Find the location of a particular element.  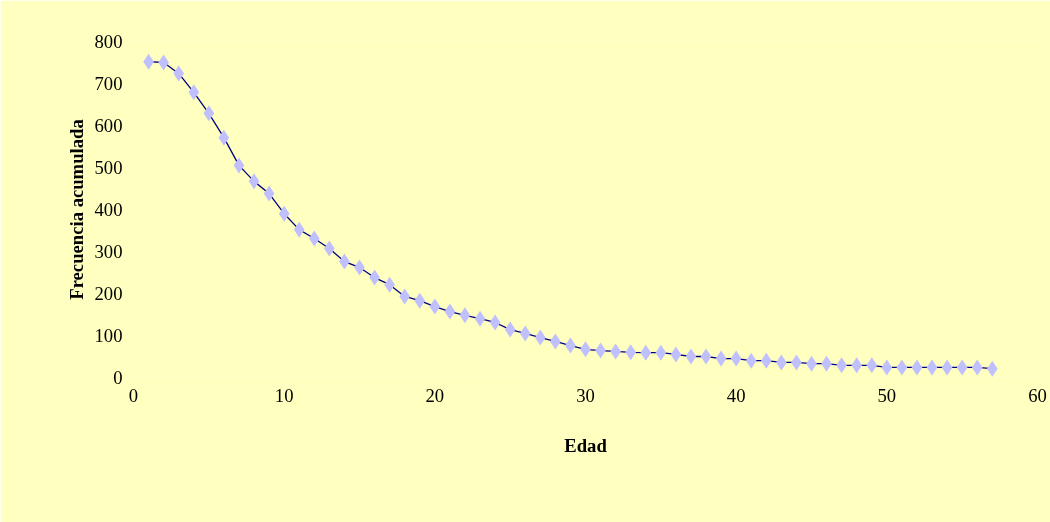

y-tick-label: 300 is located at coordinates (108, 251).